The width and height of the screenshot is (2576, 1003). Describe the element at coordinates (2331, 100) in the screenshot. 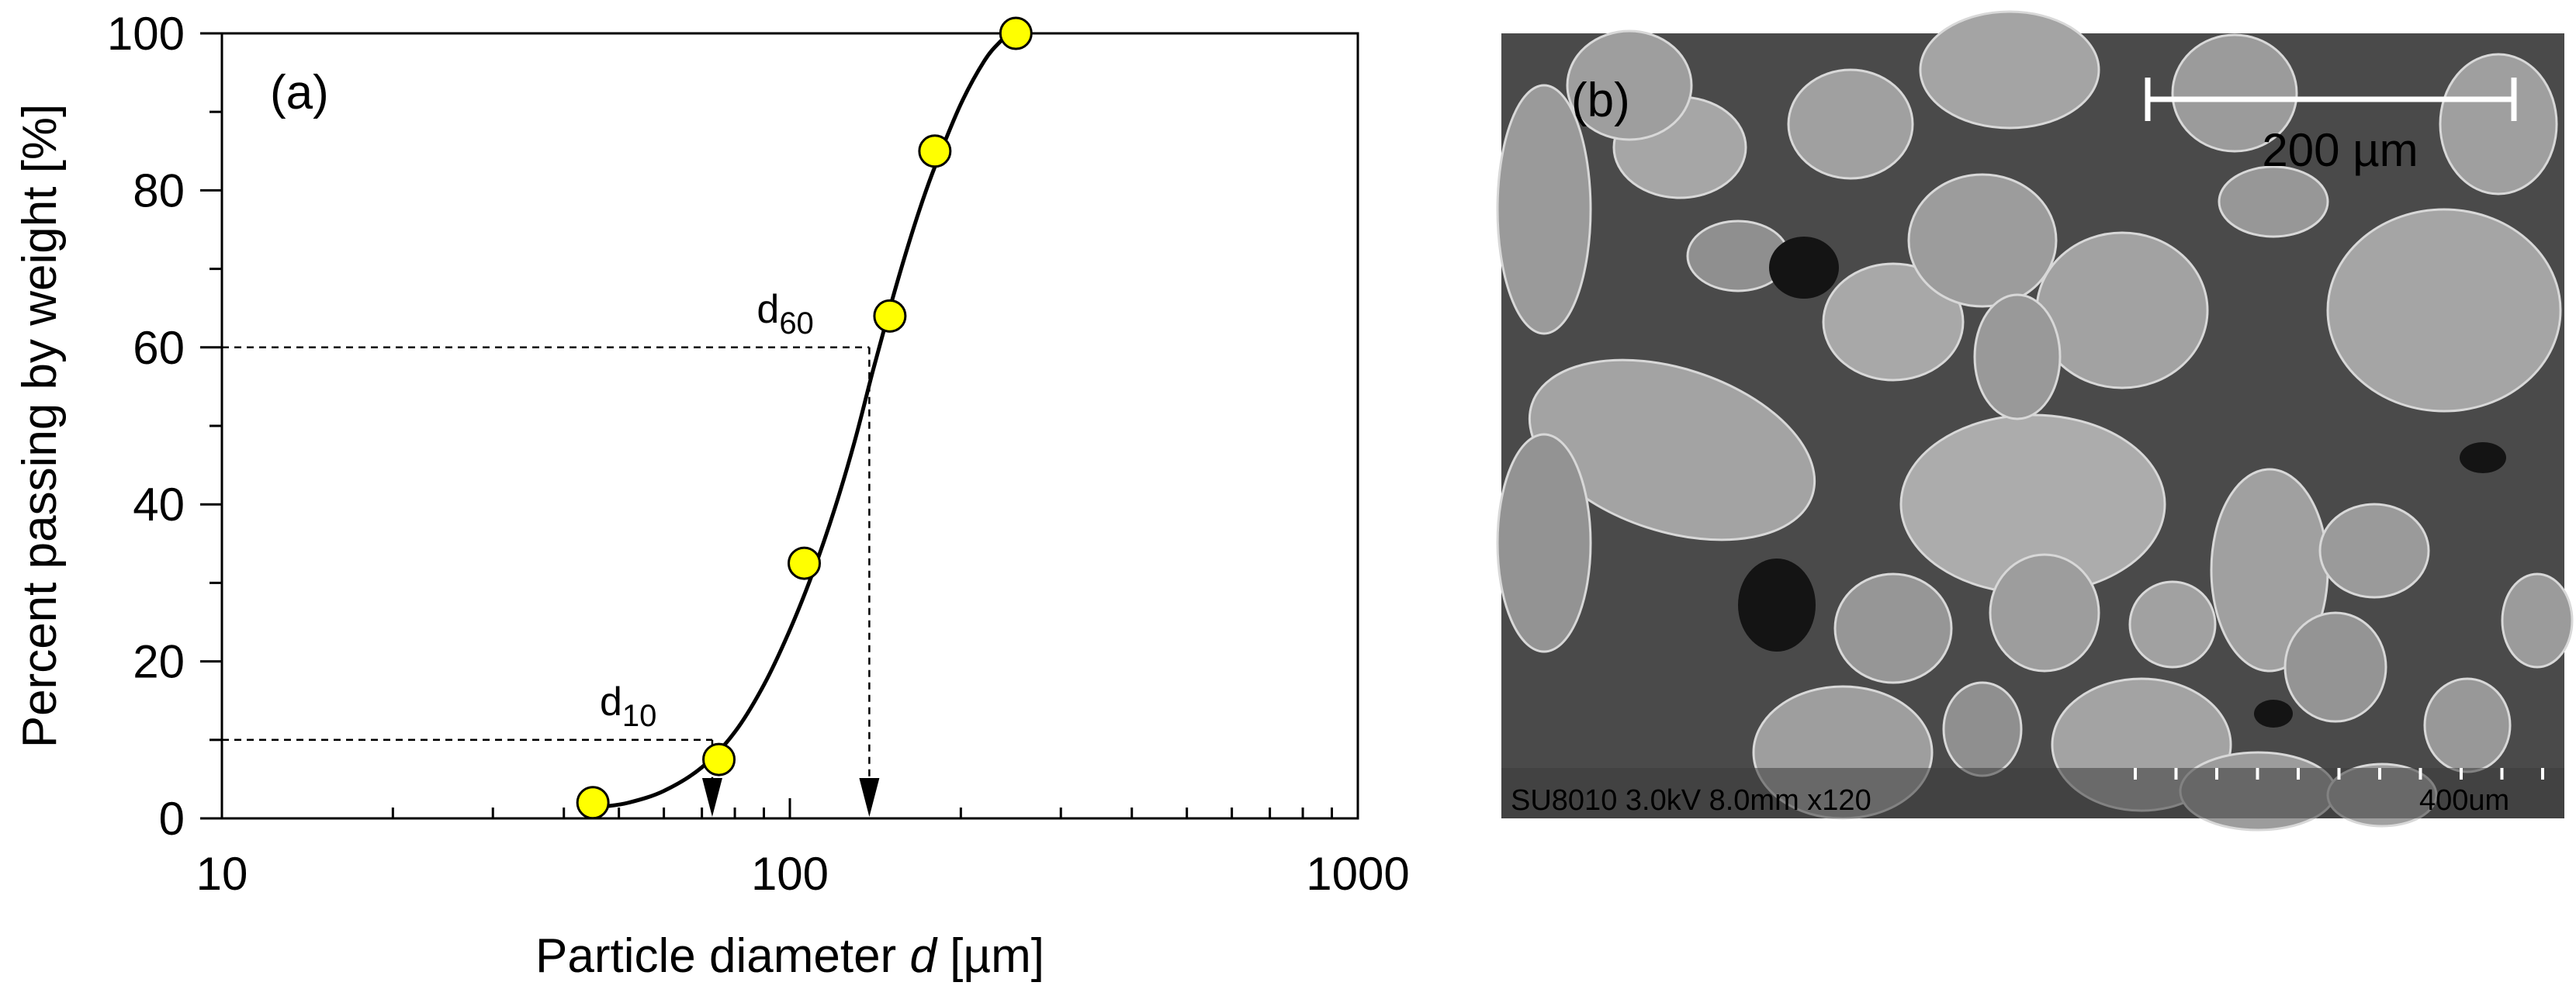

I see `scale-bar` at that location.